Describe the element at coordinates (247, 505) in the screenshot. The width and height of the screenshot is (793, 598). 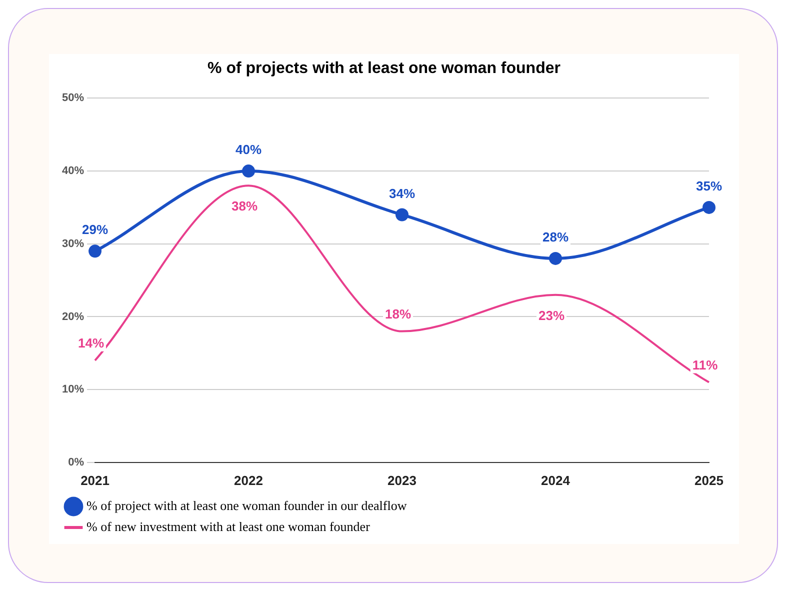
I see `legend-label: % of project with at least one woman founder in our dealflow` at that location.